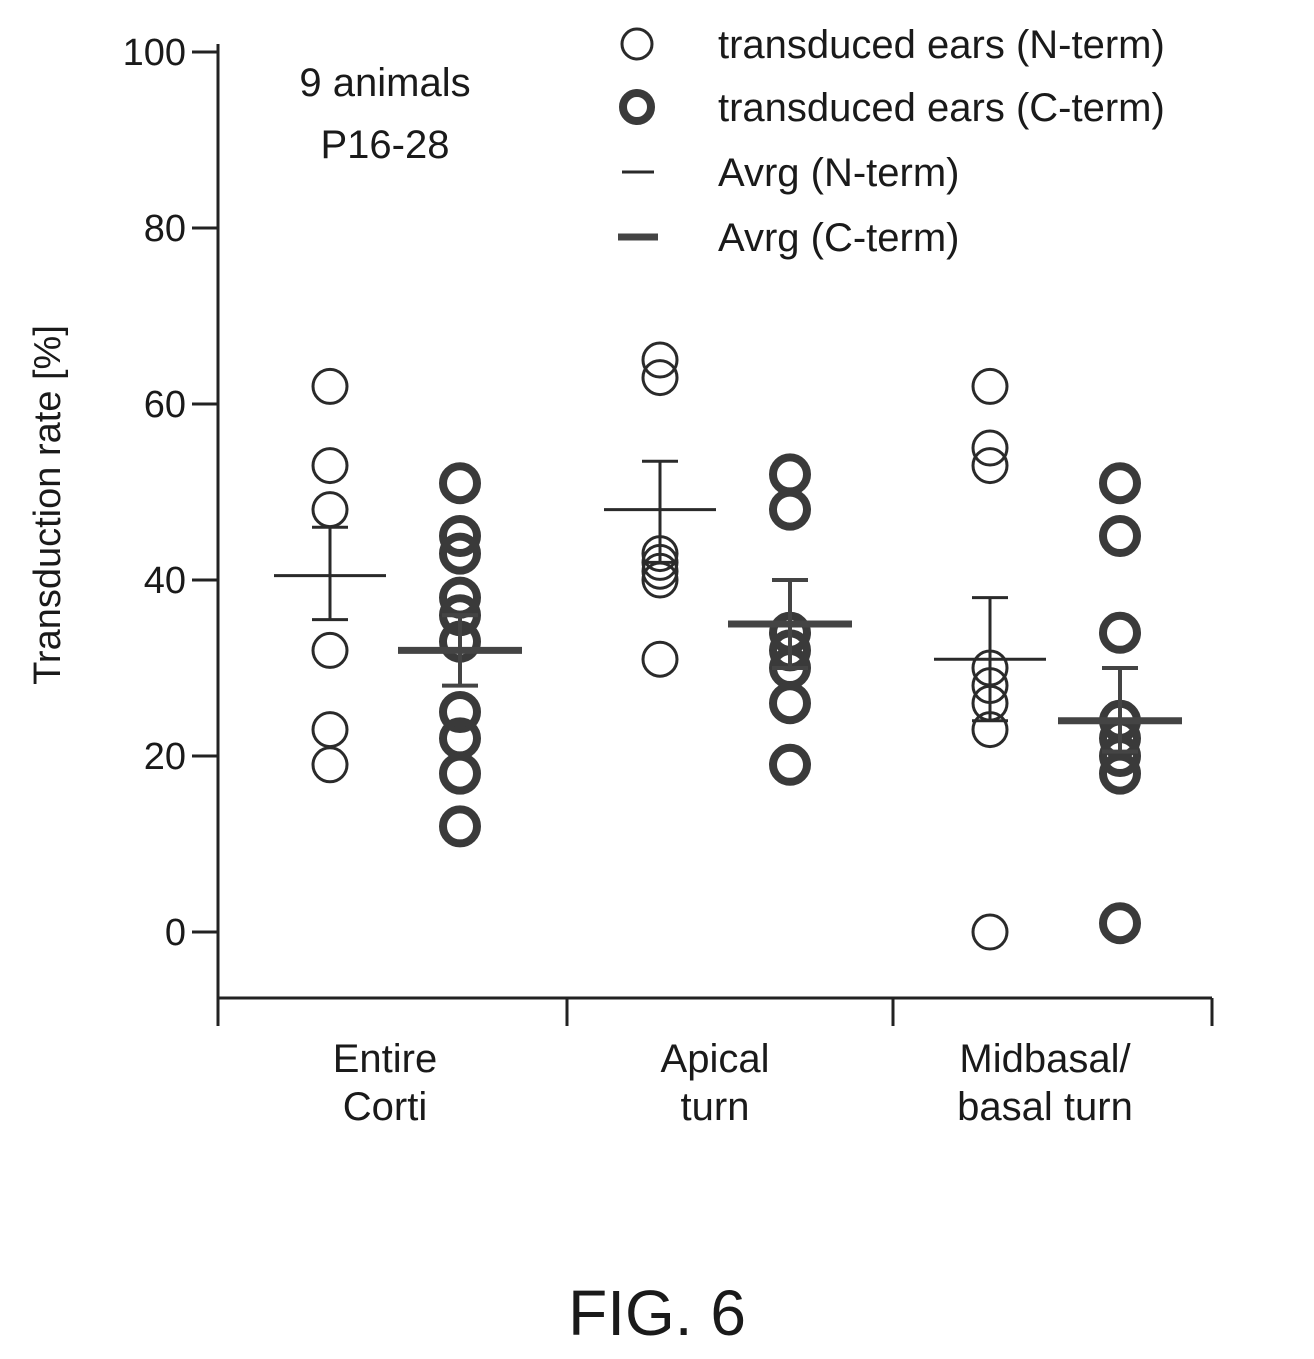 The image size is (1314, 1359). Describe the element at coordinates (941, 108) in the screenshot. I see `legend-label: transduced ears (C-term)` at that location.